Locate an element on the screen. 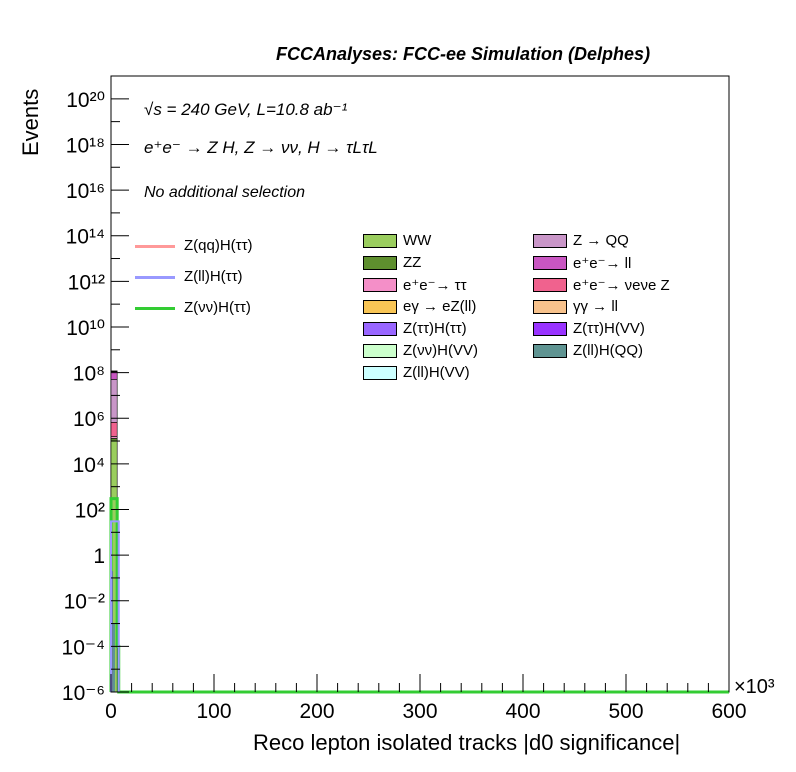 Image resolution: width=796 pixels, height=772 pixels. legend-label: Z(qq)H(ττ) is located at coordinates (218, 245).